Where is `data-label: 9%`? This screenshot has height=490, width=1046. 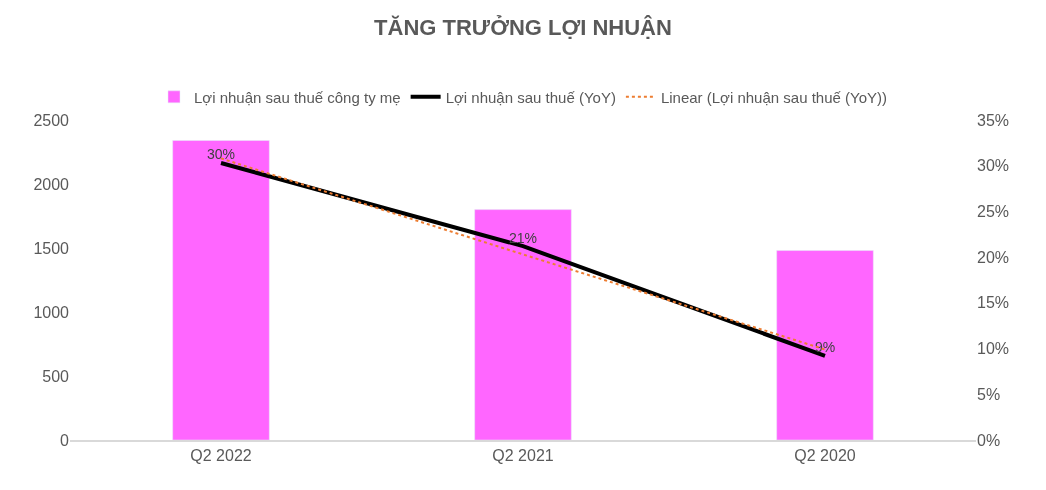
data-label: 9% is located at coordinates (825, 347).